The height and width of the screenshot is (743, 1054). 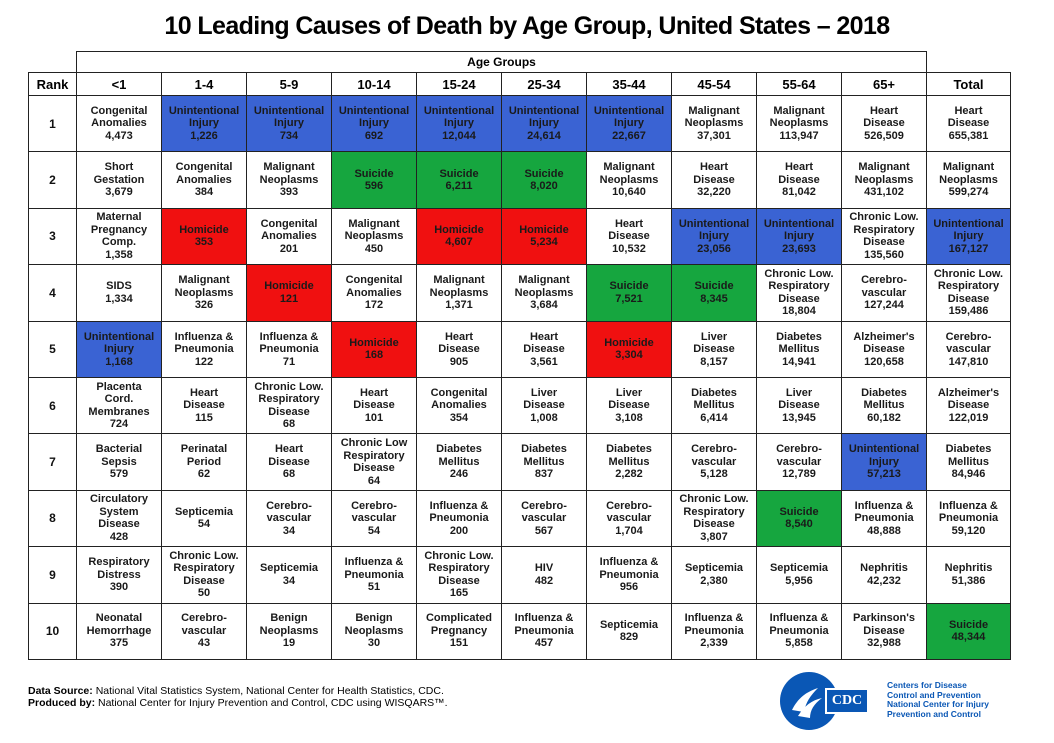 I want to click on table-cell: SIDS 1,334, so click(x=119, y=293).